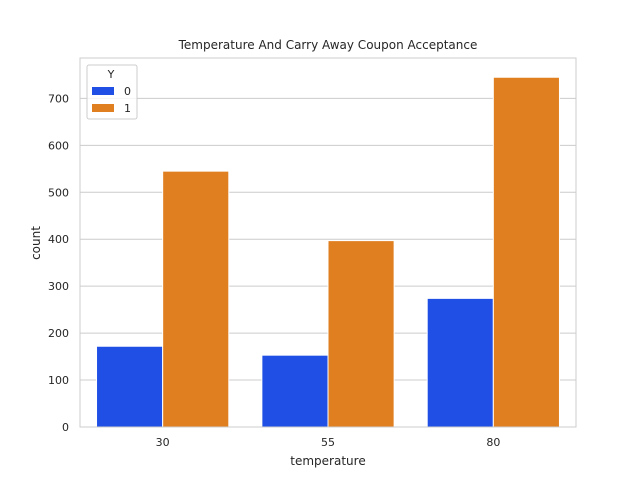 The height and width of the screenshot is (480, 640). I want to click on y-tick-labels: 0 100 200 300 400 500 600 700, so click(58, 263).